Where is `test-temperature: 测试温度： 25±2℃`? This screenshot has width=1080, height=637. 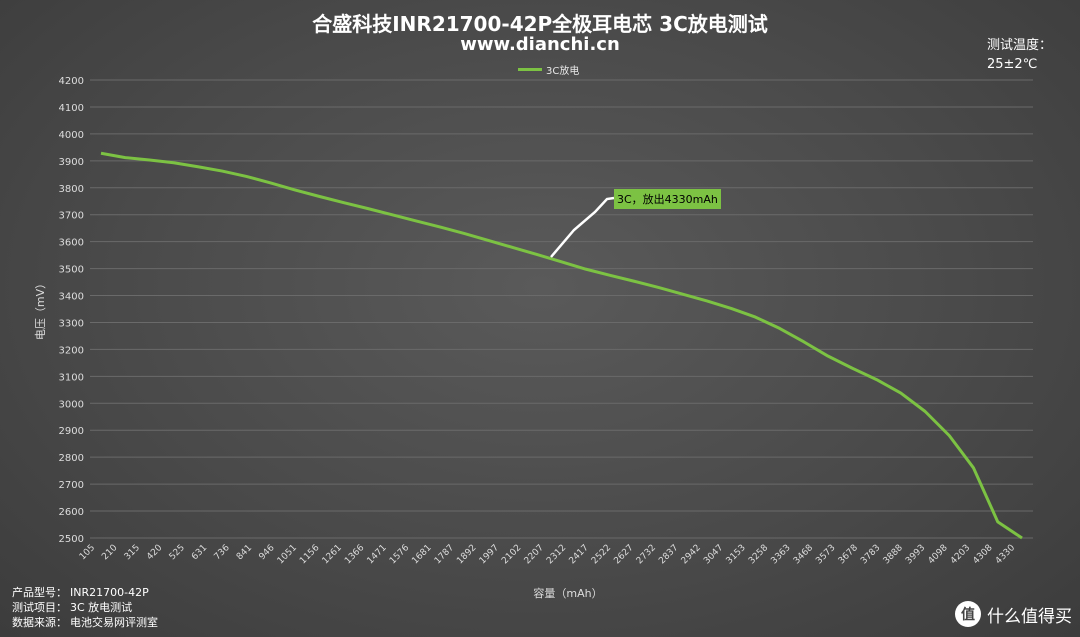
test-temperature: 测试温度： 25±2℃ is located at coordinates (1019, 55).